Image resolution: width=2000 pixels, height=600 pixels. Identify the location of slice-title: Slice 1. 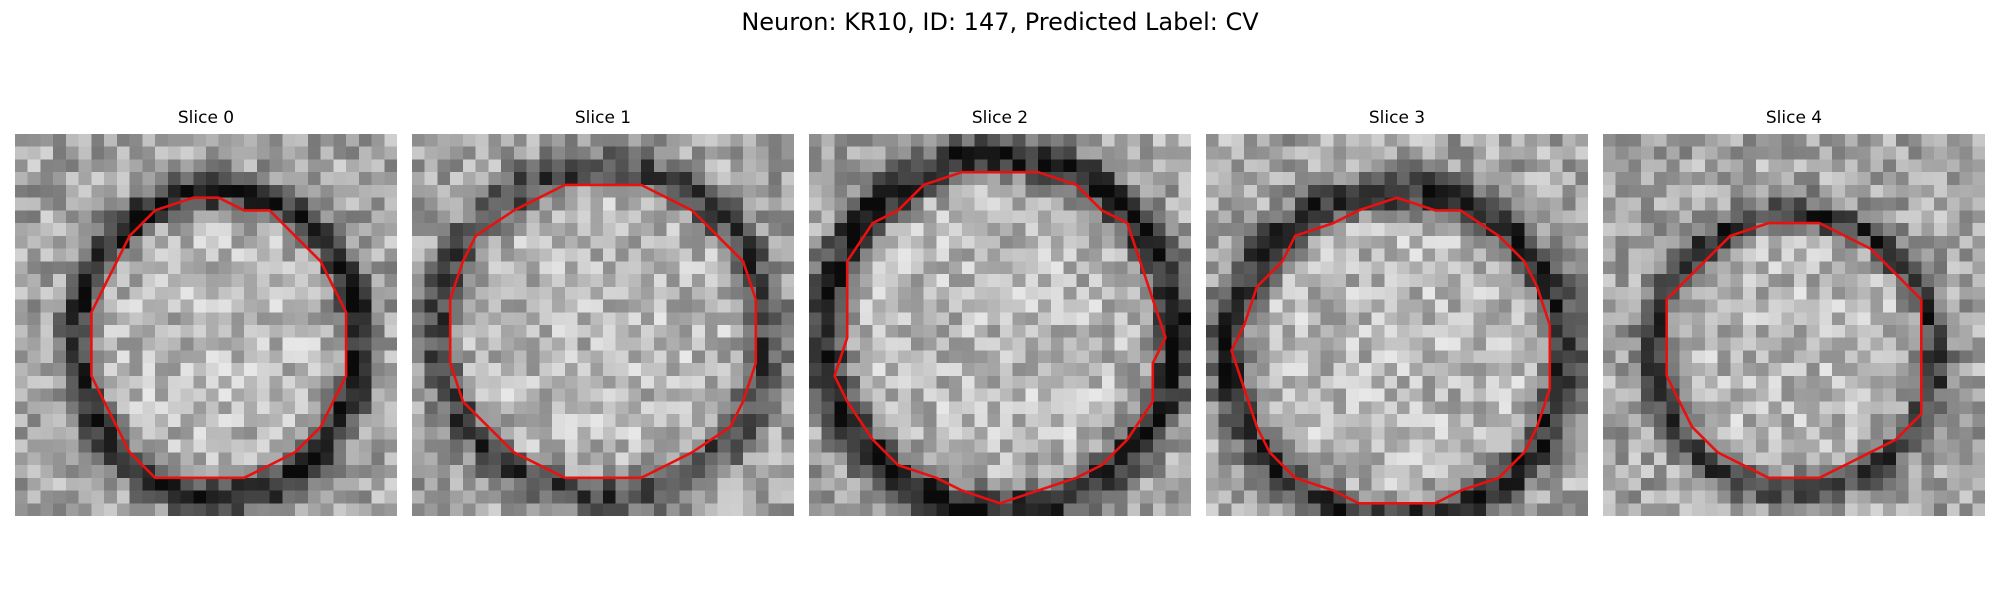
(603, 118).